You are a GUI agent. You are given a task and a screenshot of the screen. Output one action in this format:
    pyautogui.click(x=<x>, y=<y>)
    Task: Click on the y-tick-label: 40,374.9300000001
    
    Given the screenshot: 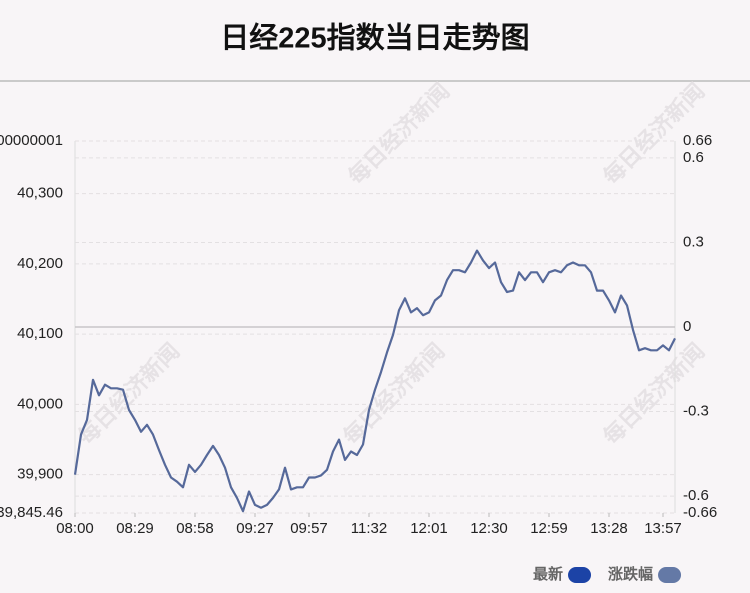 What is the action you would take?
    pyautogui.click(x=31, y=140)
    